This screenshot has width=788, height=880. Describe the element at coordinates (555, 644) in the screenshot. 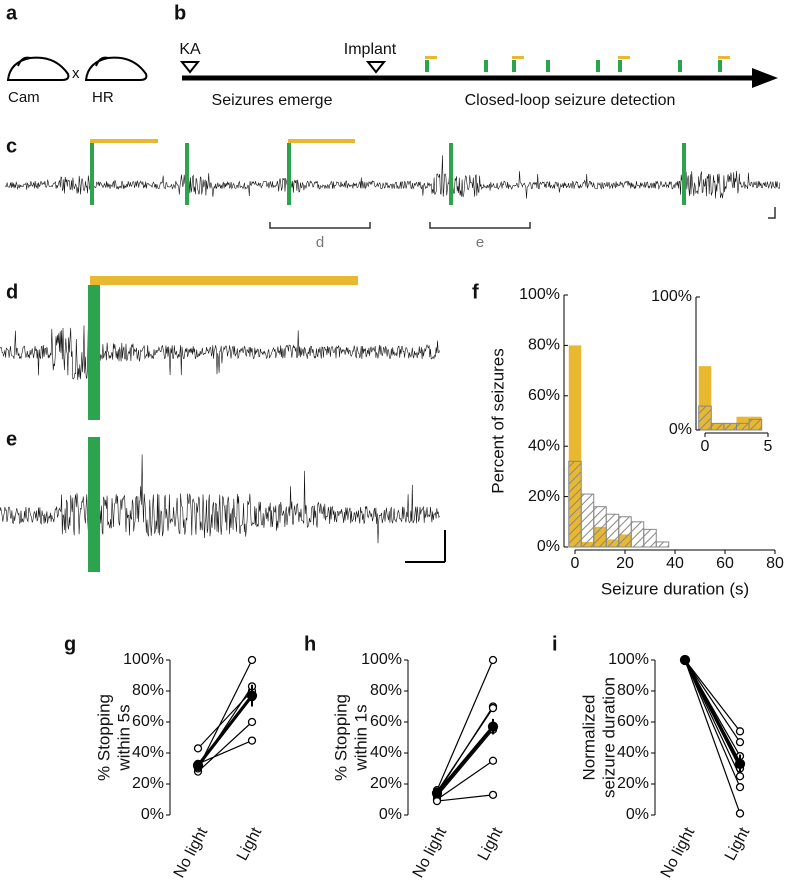

I see `panel-label: i` at that location.